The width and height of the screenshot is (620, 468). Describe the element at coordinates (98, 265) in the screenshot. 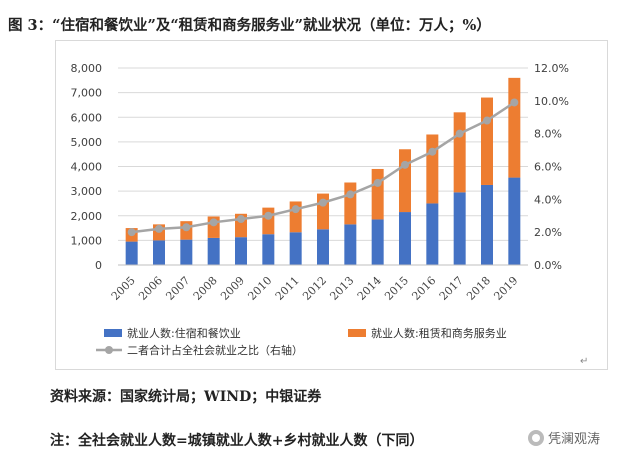

I see `y-left-tick-label: 0` at that location.